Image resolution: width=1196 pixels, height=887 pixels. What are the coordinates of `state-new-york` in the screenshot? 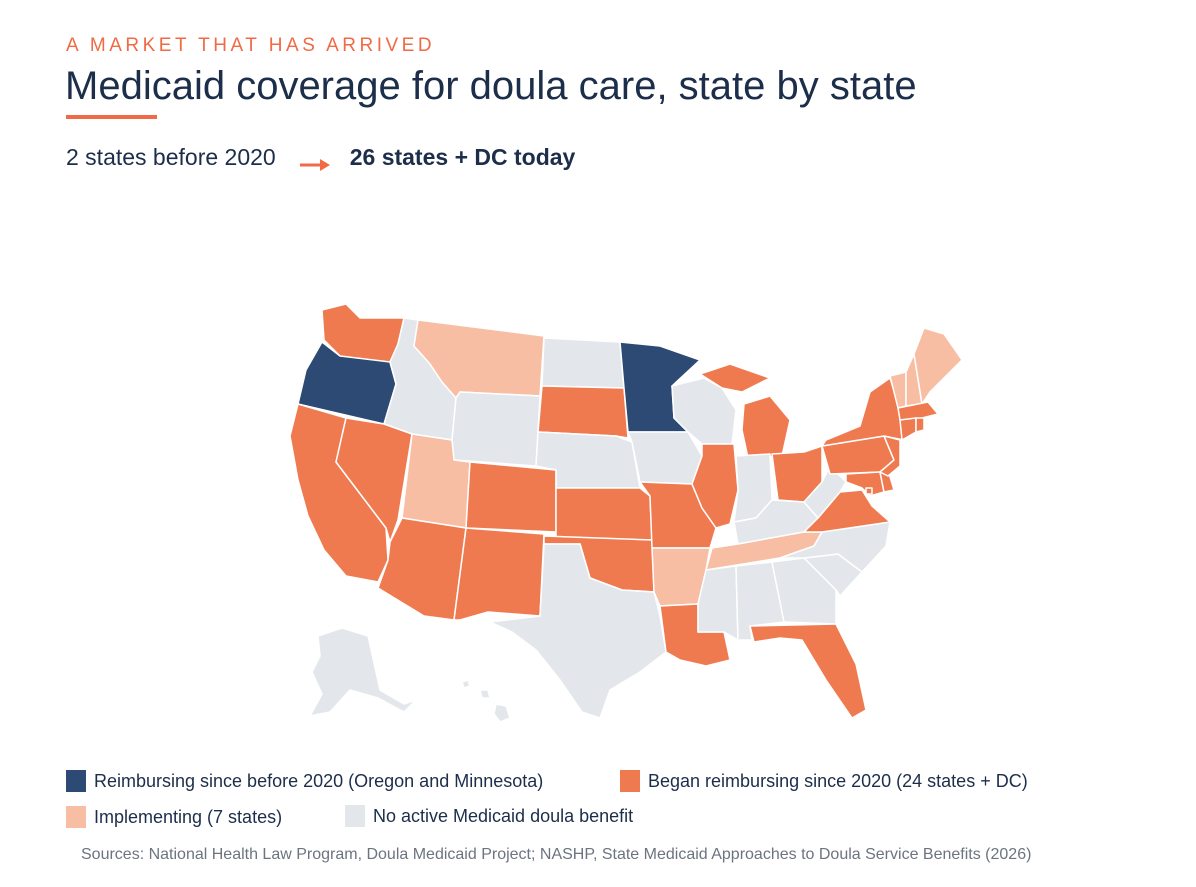 It's located at (863, 412).